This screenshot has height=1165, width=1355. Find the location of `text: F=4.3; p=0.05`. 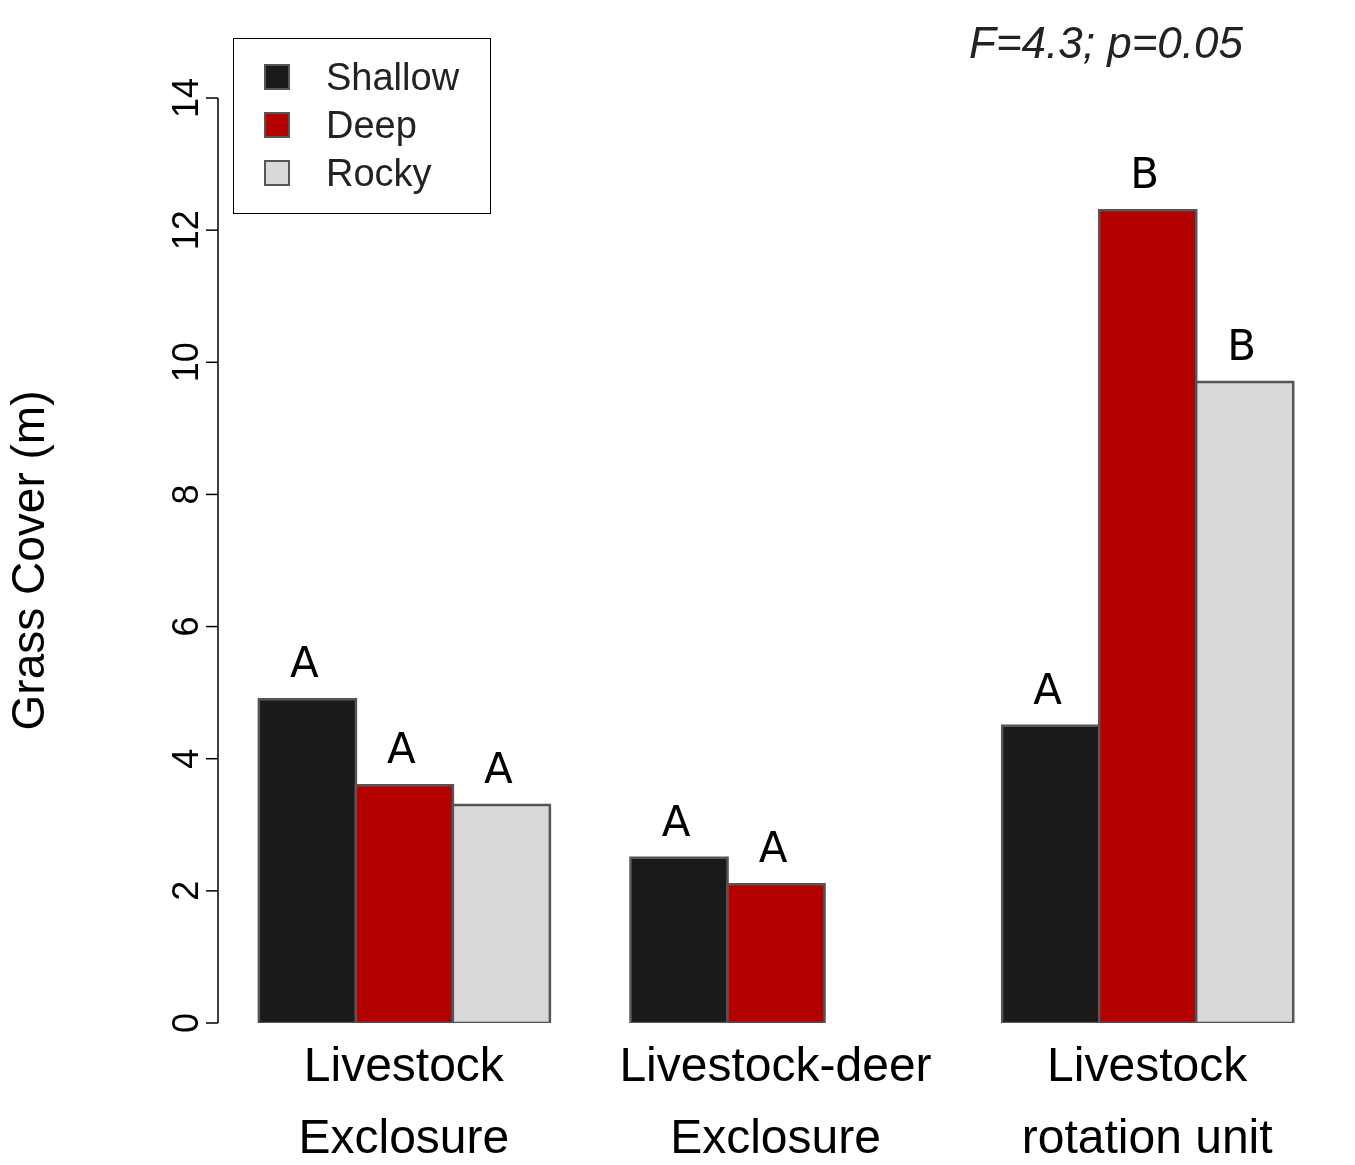

text: F=4.3; p=0.05 is located at coordinates (1106, 43).